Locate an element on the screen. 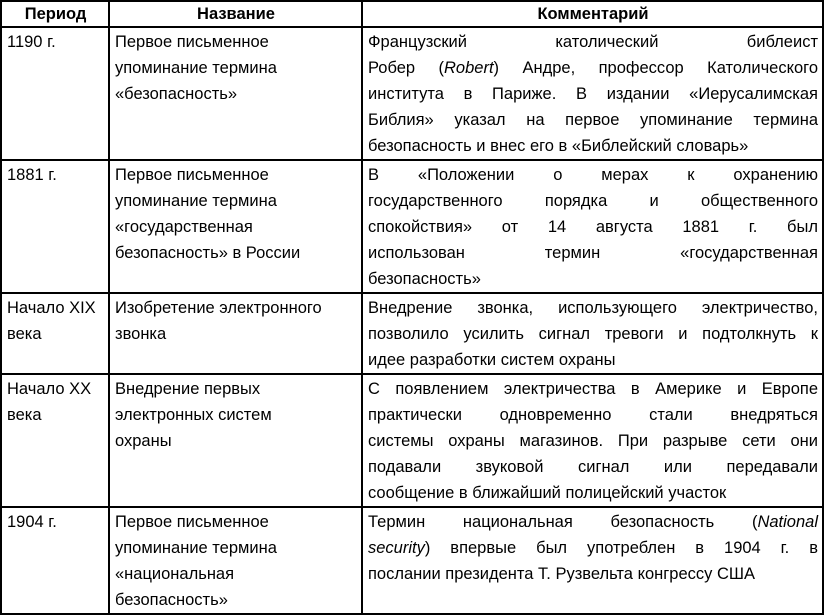  period-cell: Начало XIX века is located at coordinates (55, 333).